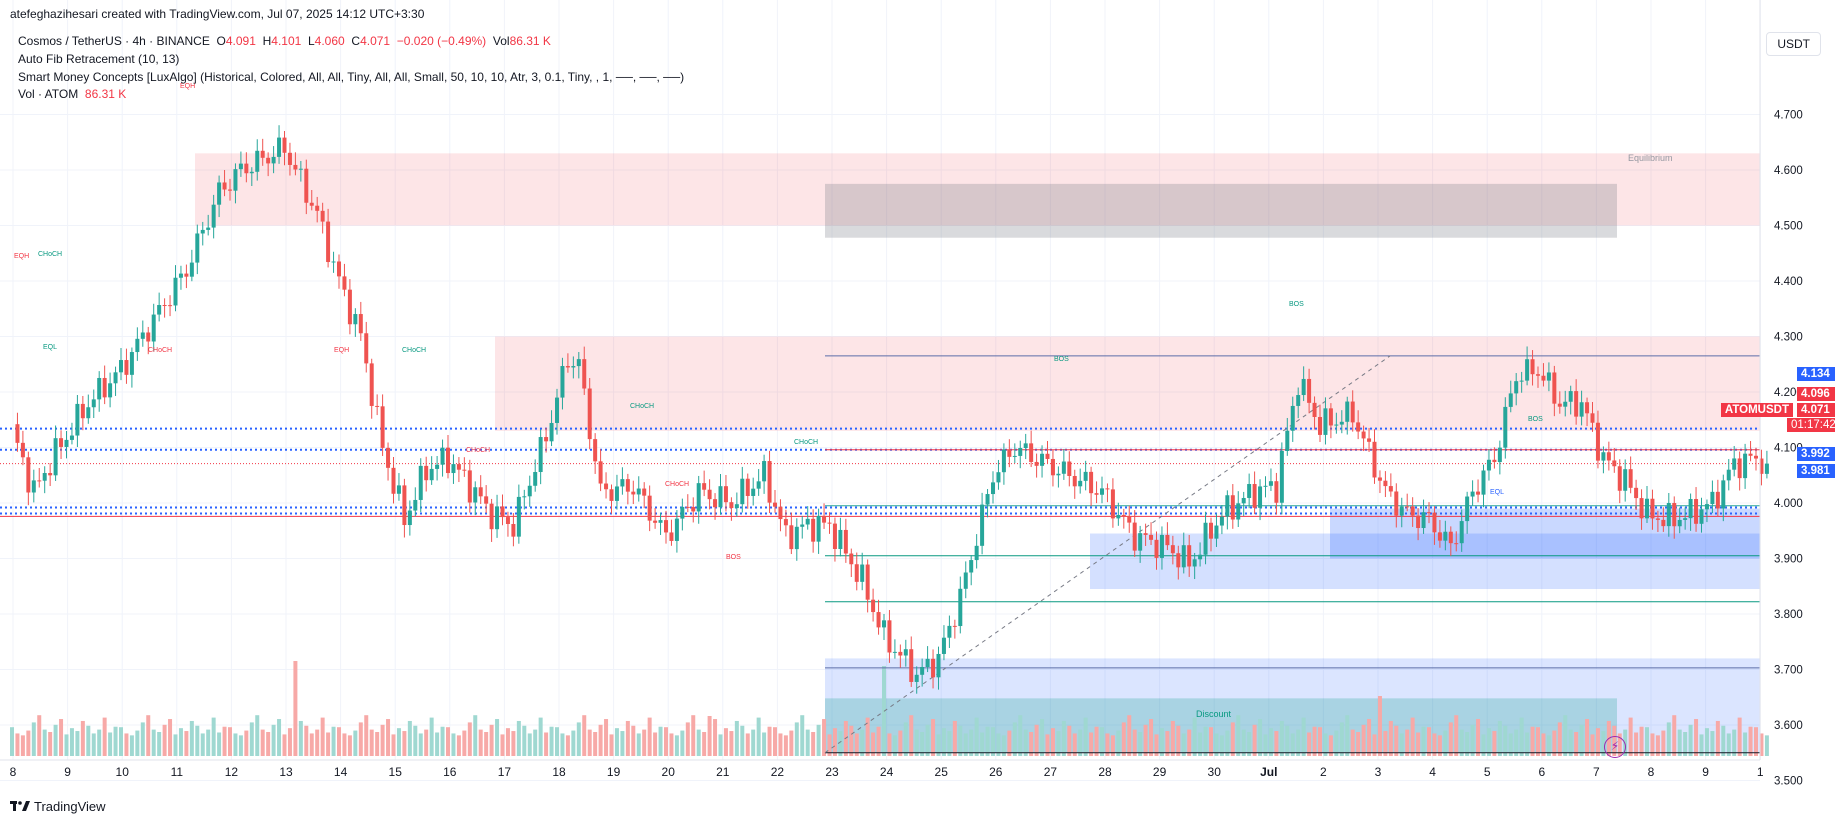 Image resolution: width=1835 pixels, height=822 pixels. I want to click on x-tick-label: 10, so click(123, 772).